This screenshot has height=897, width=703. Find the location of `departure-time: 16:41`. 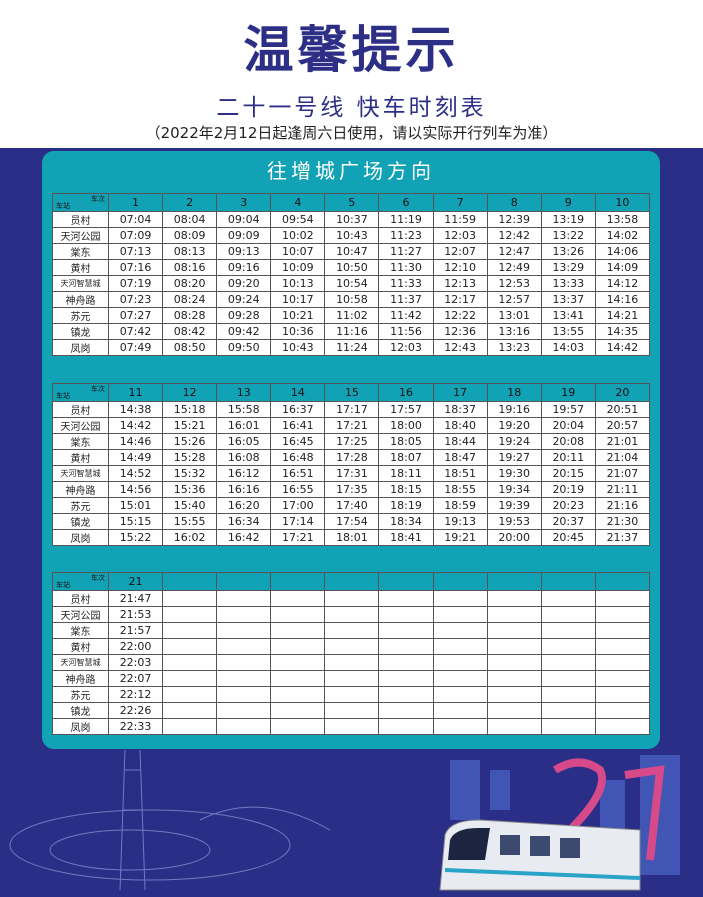

departure-time: 16:41 is located at coordinates (298, 425).